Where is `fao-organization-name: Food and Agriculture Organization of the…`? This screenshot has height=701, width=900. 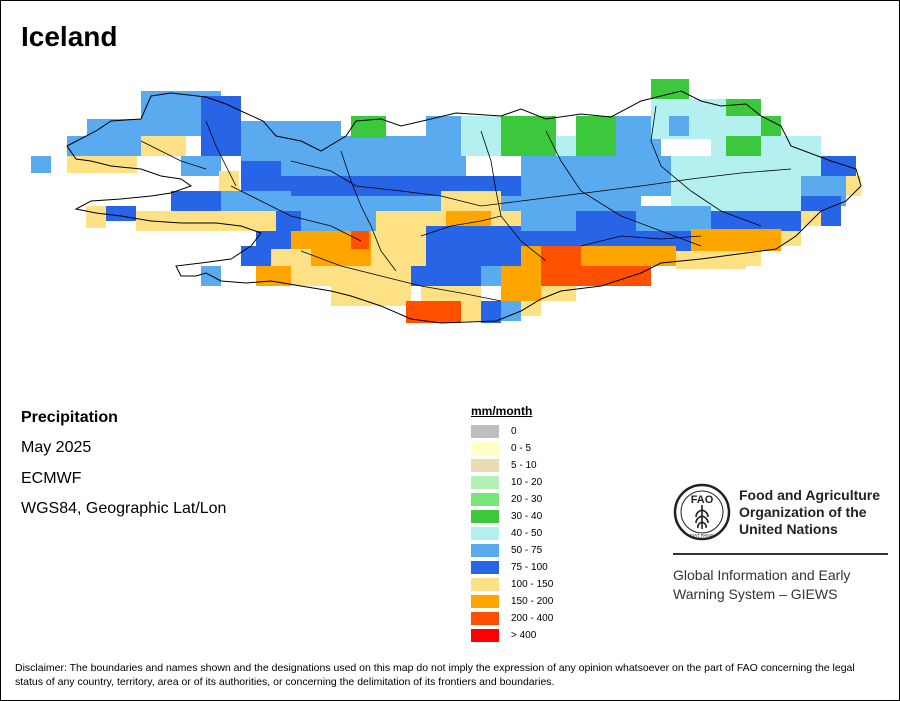
fao-organization-name: Food and Agriculture Organization of the… is located at coordinates (810, 512).